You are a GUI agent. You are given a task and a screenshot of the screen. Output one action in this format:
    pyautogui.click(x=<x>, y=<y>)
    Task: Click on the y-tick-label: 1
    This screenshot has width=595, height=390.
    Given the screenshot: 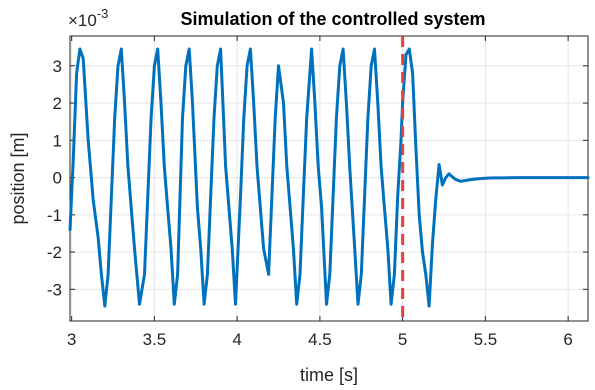 What is the action you would take?
    pyautogui.click(x=57, y=140)
    